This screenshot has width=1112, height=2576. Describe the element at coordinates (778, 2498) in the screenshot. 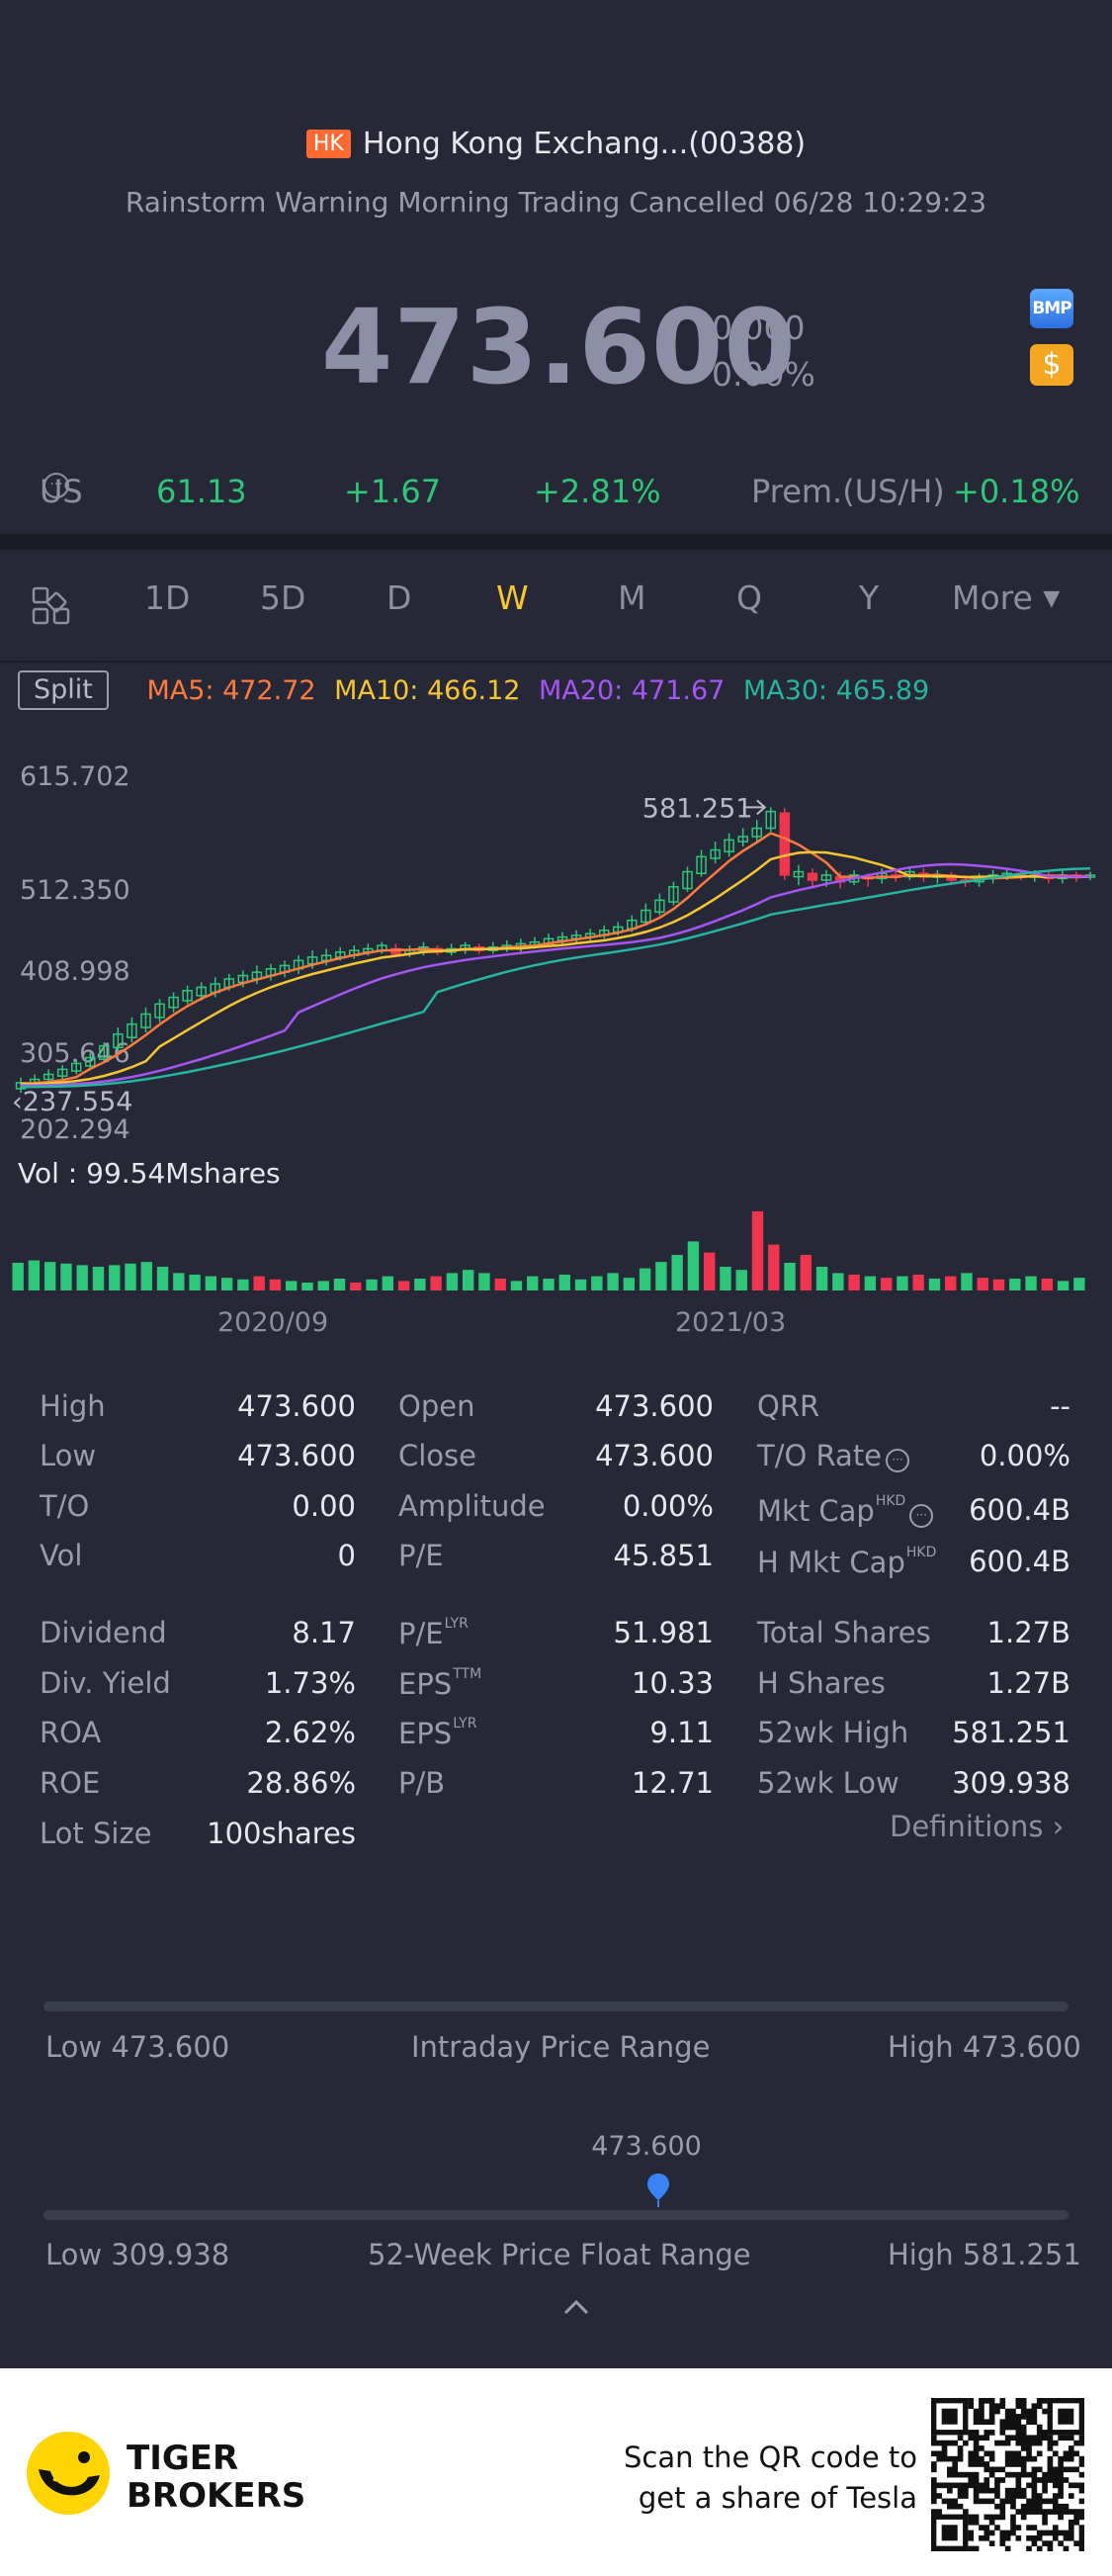

I see `promo-line-2: get a share of Tesla` at that location.